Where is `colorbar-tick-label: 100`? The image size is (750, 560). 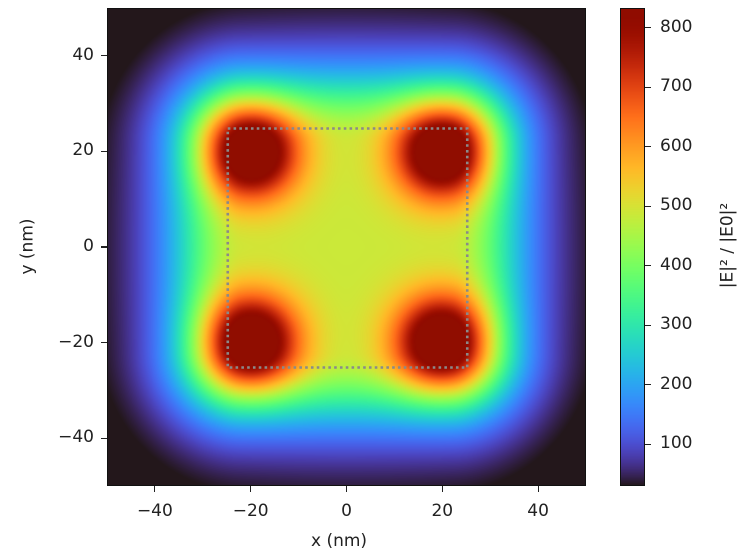
colorbar-tick-label: 100 is located at coordinates (676, 443).